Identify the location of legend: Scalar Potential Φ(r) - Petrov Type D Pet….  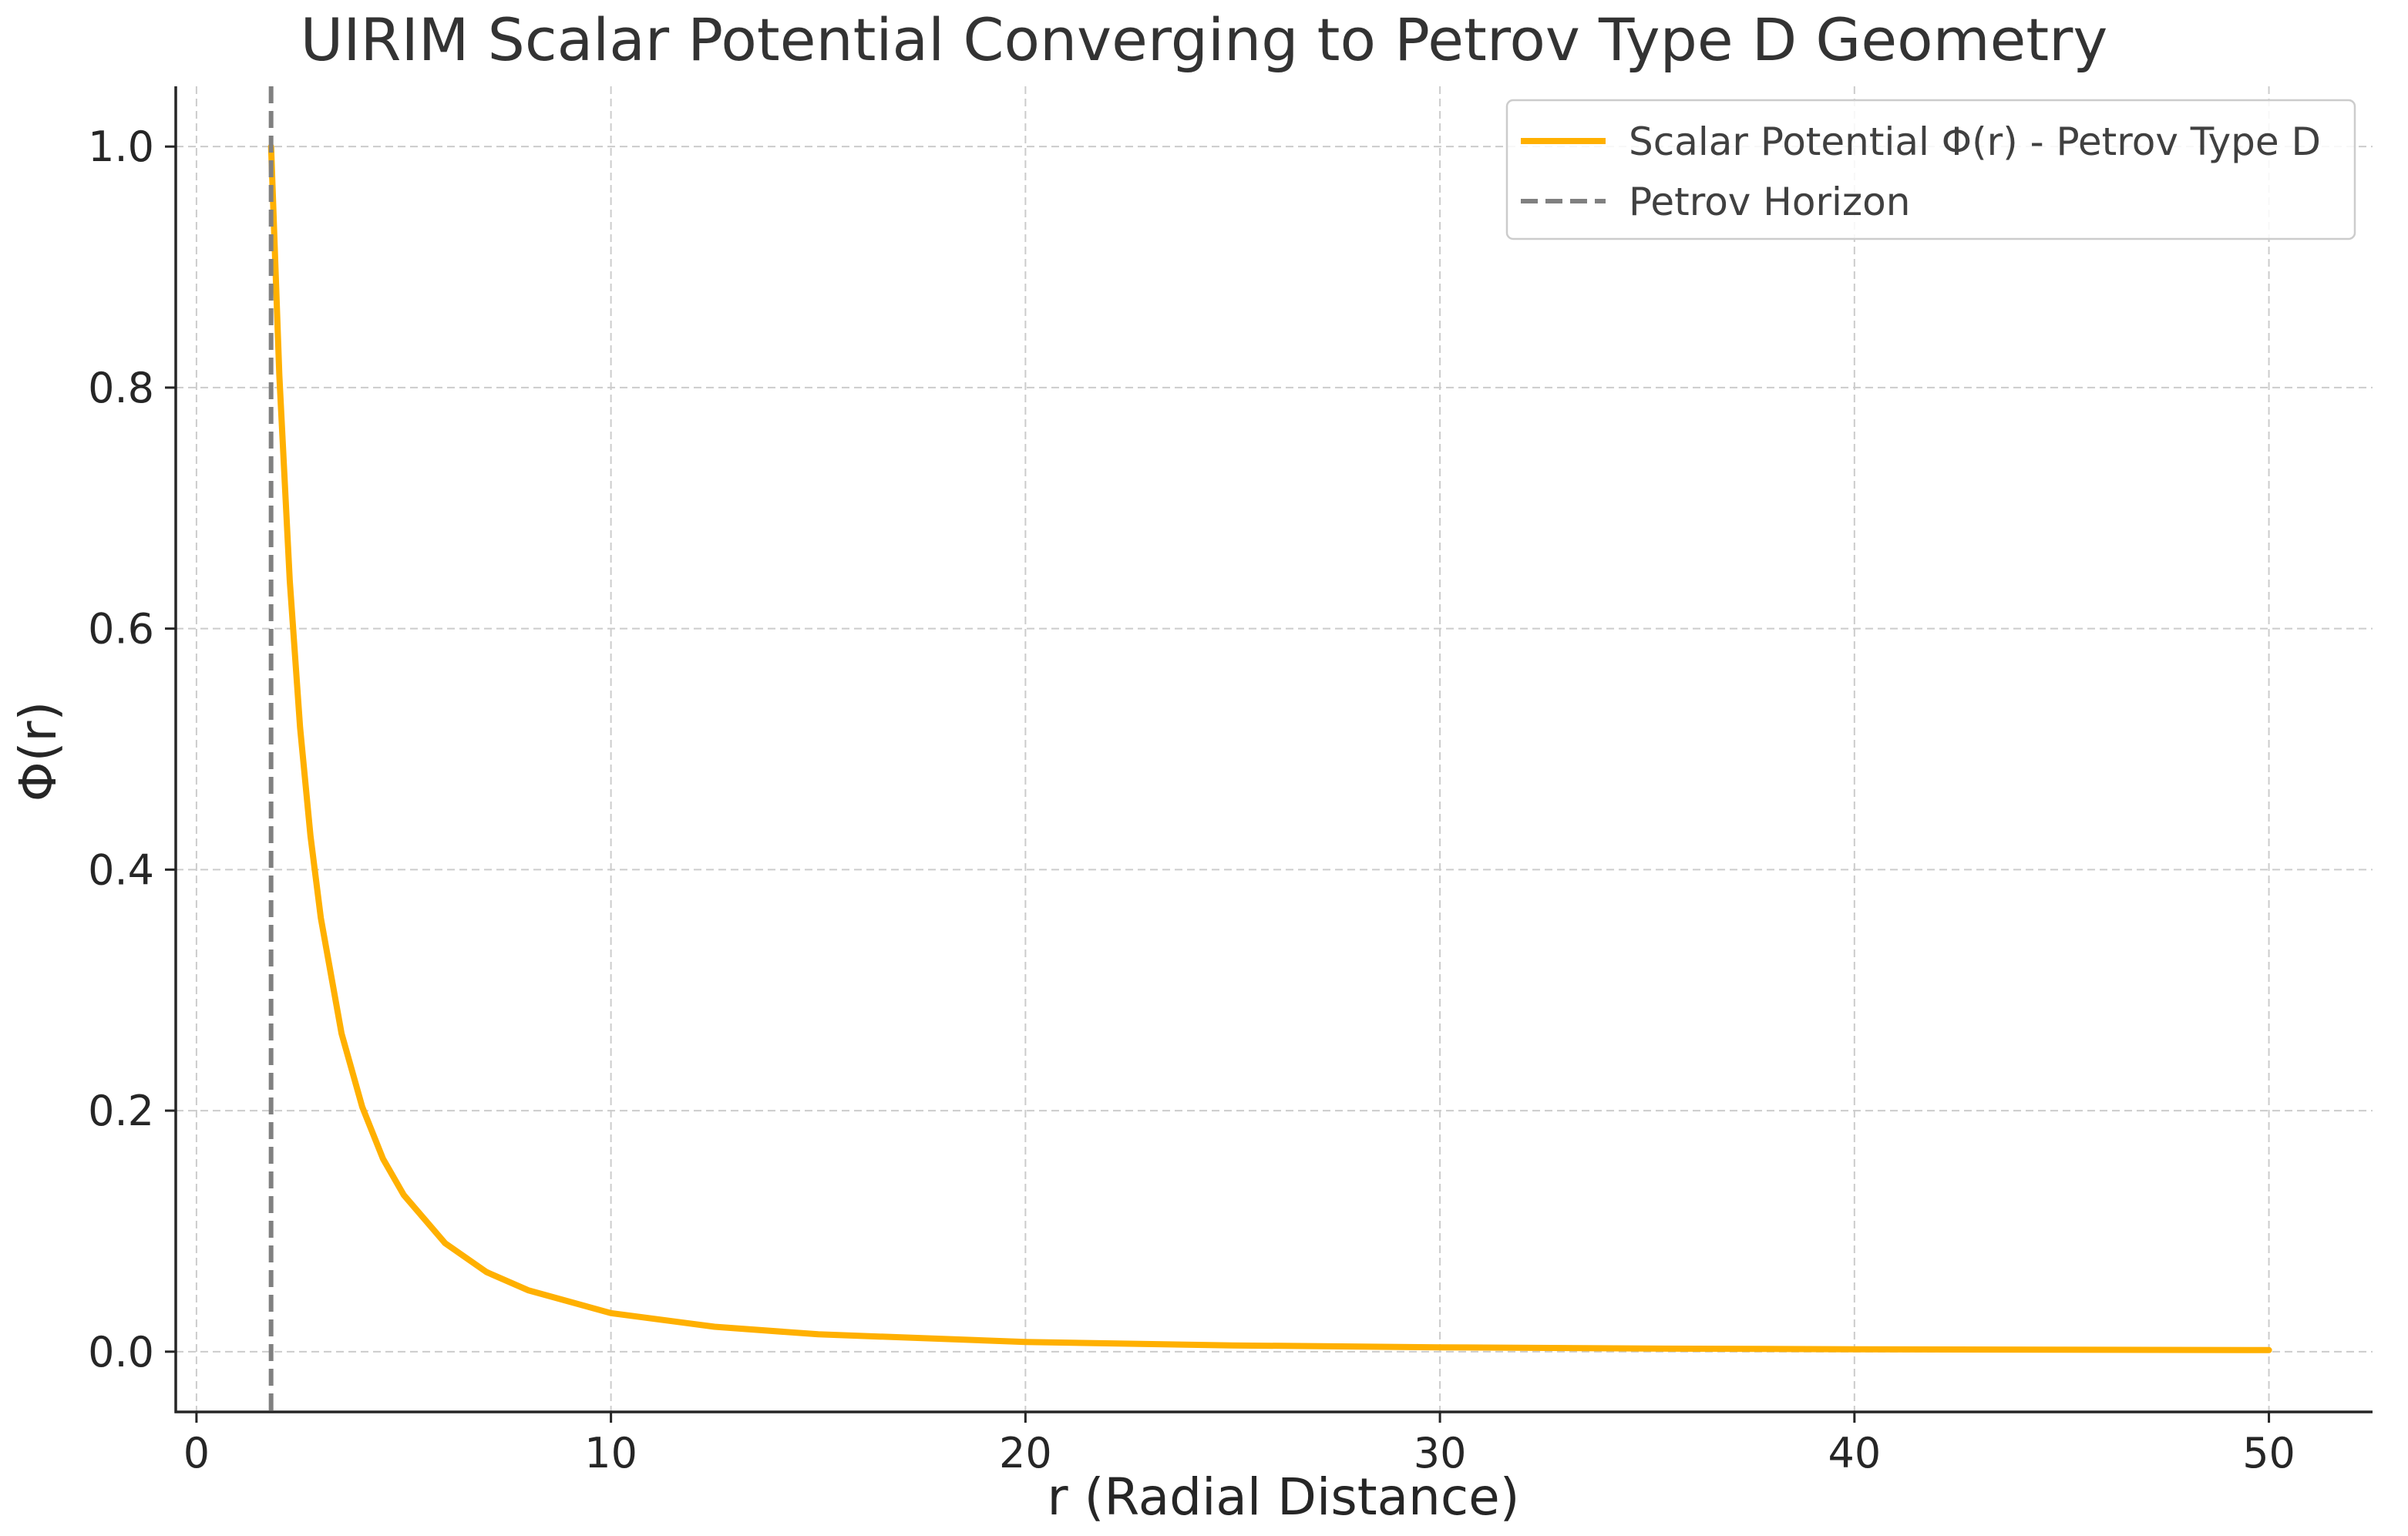
(1930, 169).